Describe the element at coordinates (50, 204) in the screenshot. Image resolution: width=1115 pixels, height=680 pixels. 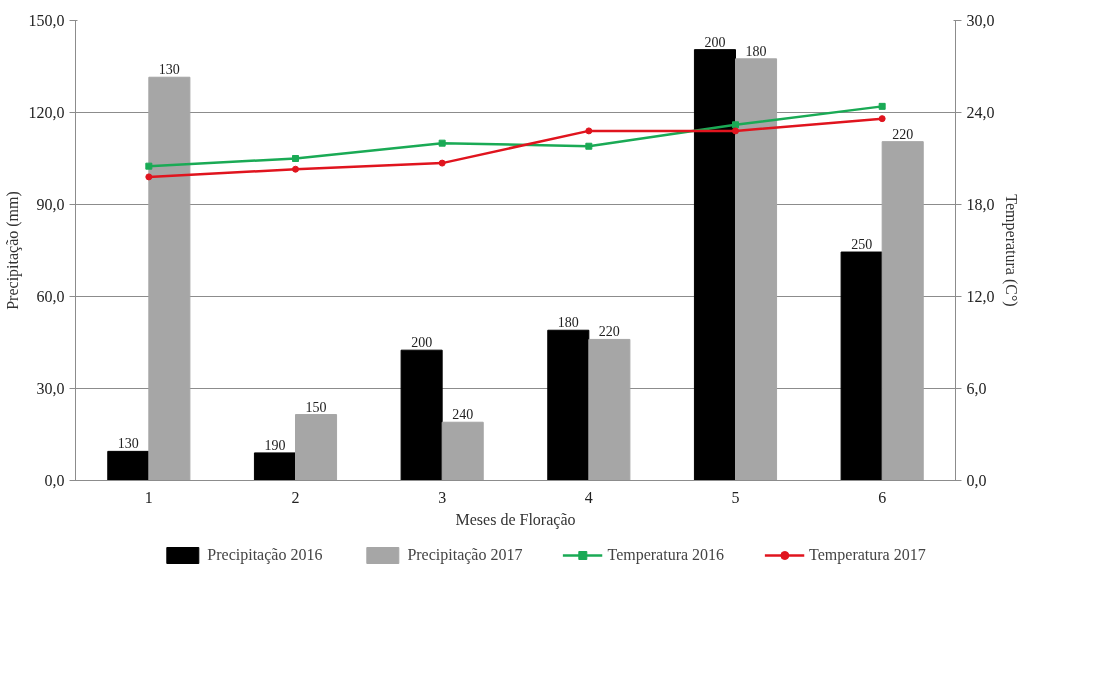
I see `y-tick-label: 90,0` at that location.